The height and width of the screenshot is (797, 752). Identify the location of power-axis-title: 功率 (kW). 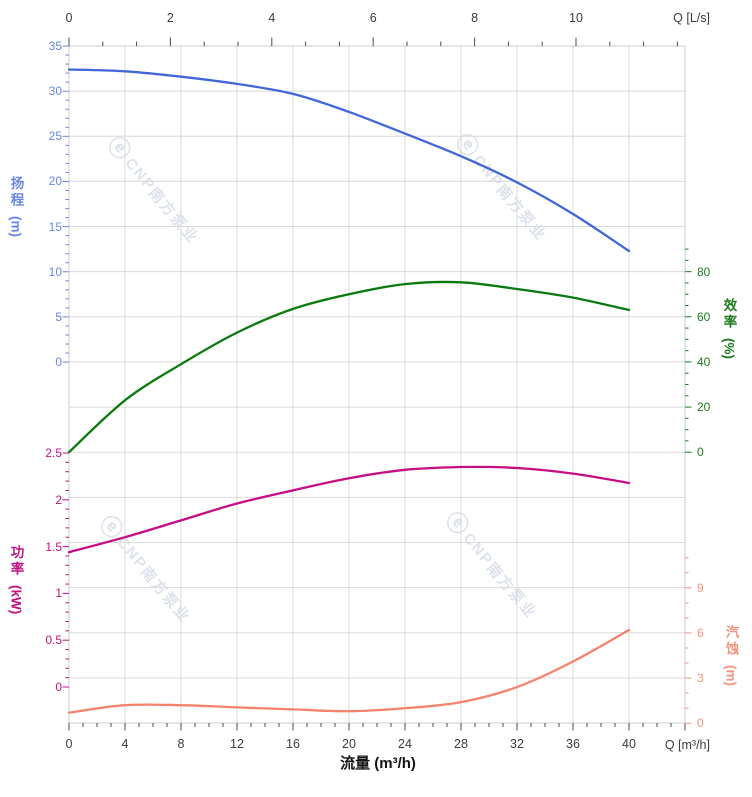
(16, 579).